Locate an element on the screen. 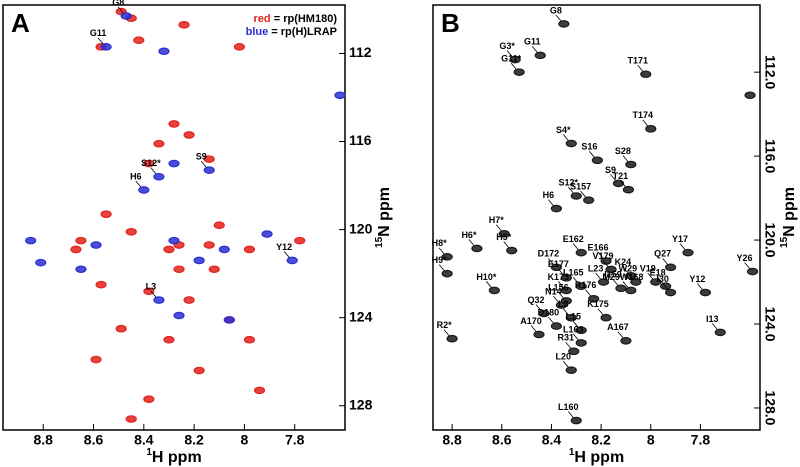 The image size is (800, 467). y-tick-label: 128.0 is located at coordinates (770, 407).